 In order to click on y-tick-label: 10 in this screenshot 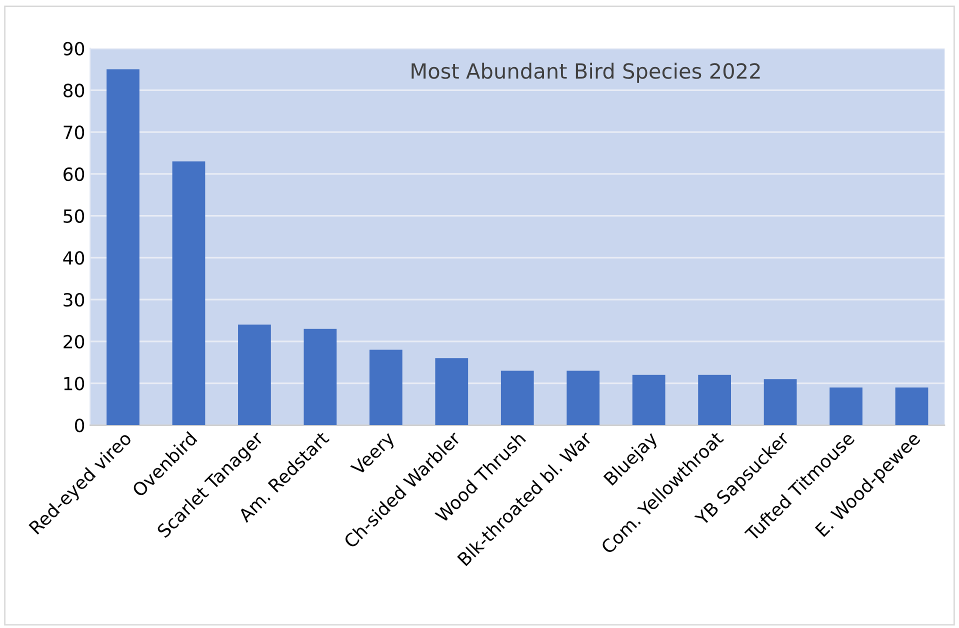, I will do `click(74, 383)`.